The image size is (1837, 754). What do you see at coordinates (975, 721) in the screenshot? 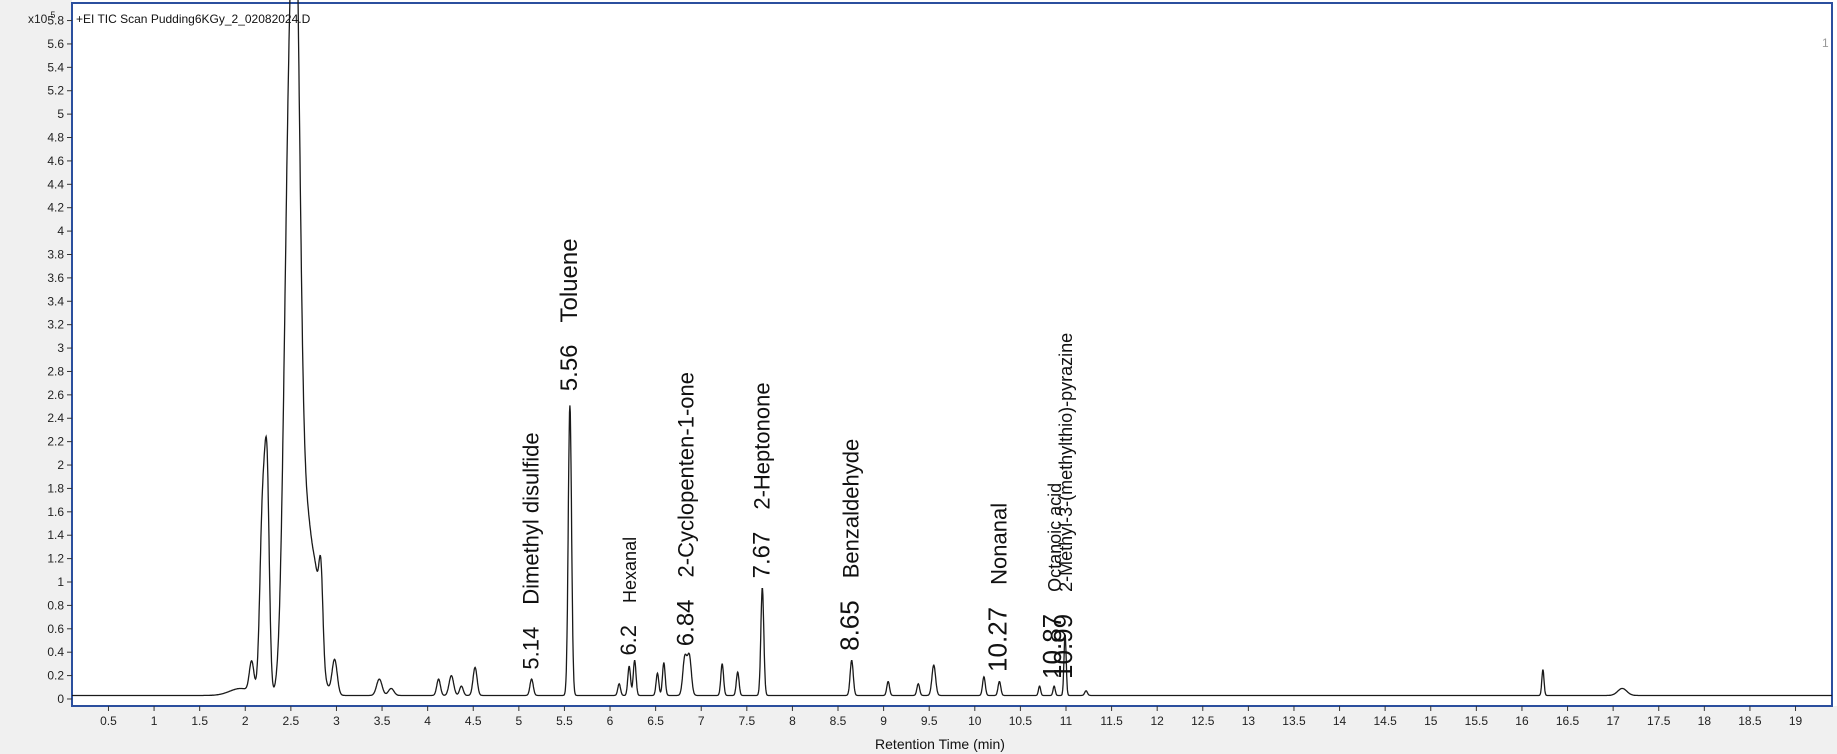
I see `x-tick-label: 10` at bounding box center [975, 721].